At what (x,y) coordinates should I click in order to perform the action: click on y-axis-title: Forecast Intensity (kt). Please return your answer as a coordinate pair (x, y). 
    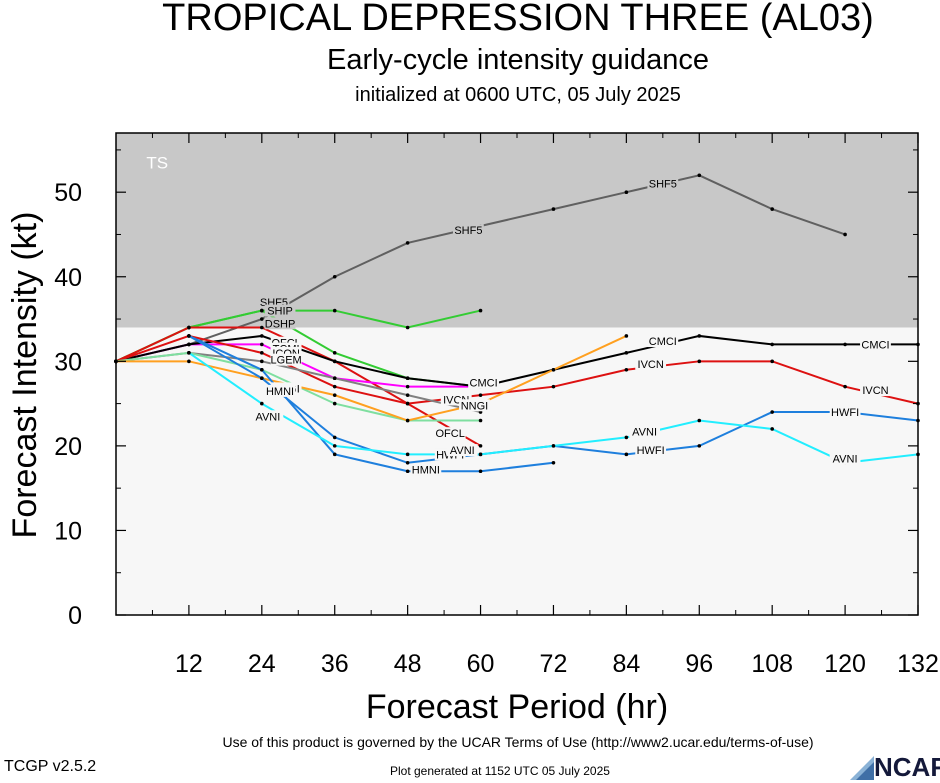
    Looking at the image, I should click on (25, 375).